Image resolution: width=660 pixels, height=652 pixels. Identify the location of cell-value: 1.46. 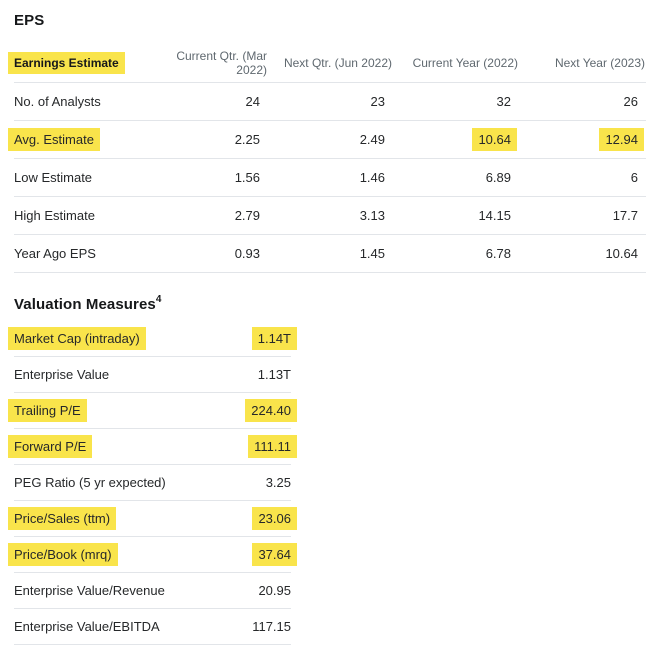
(372, 177).